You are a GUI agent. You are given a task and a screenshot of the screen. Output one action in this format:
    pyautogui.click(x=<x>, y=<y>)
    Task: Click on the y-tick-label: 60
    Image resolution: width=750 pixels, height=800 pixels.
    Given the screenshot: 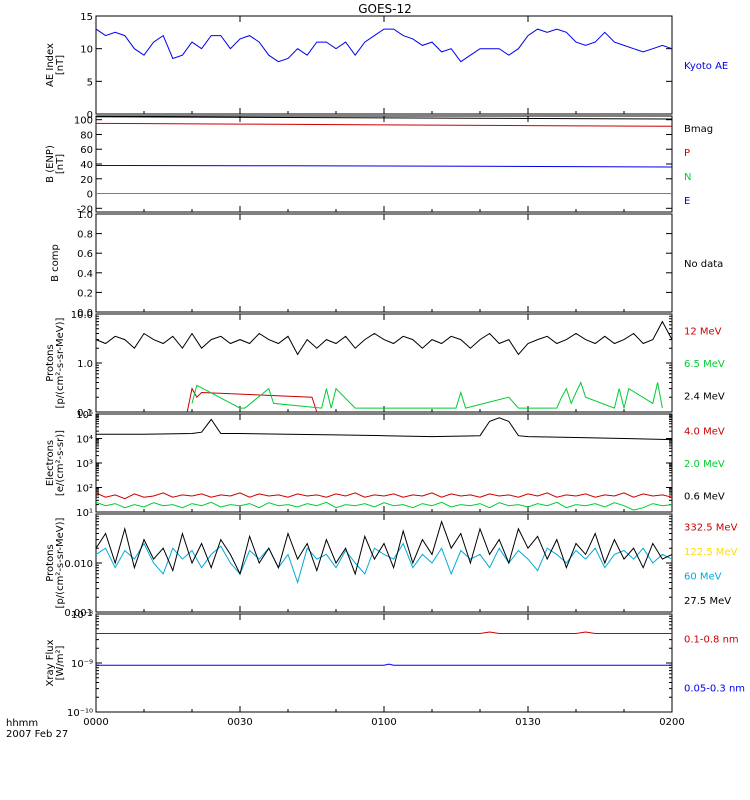 What is the action you would take?
    pyautogui.click(x=86, y=150)
    